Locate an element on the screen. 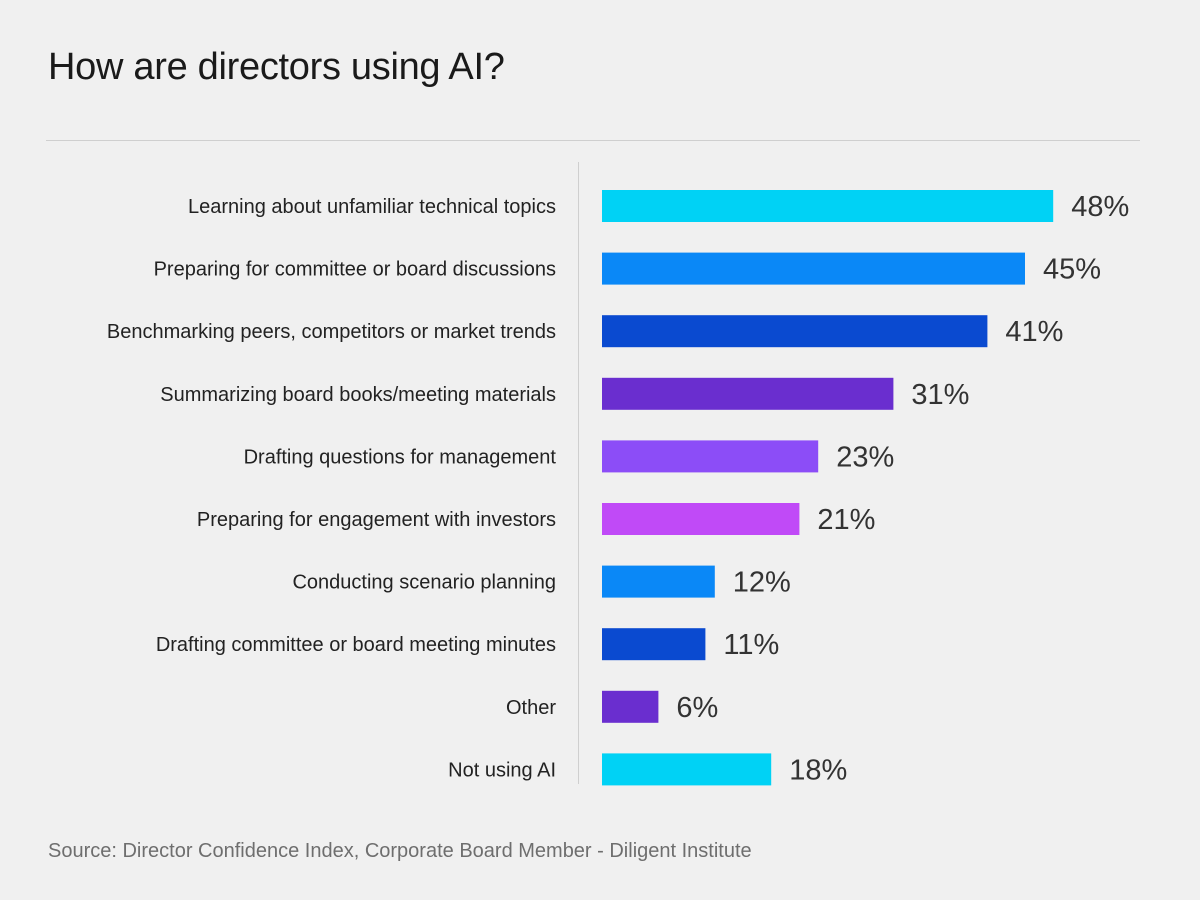 This screenshot has height=900, width=1200. category-label: Drafting questions for management is located at coordinates (400, 457).